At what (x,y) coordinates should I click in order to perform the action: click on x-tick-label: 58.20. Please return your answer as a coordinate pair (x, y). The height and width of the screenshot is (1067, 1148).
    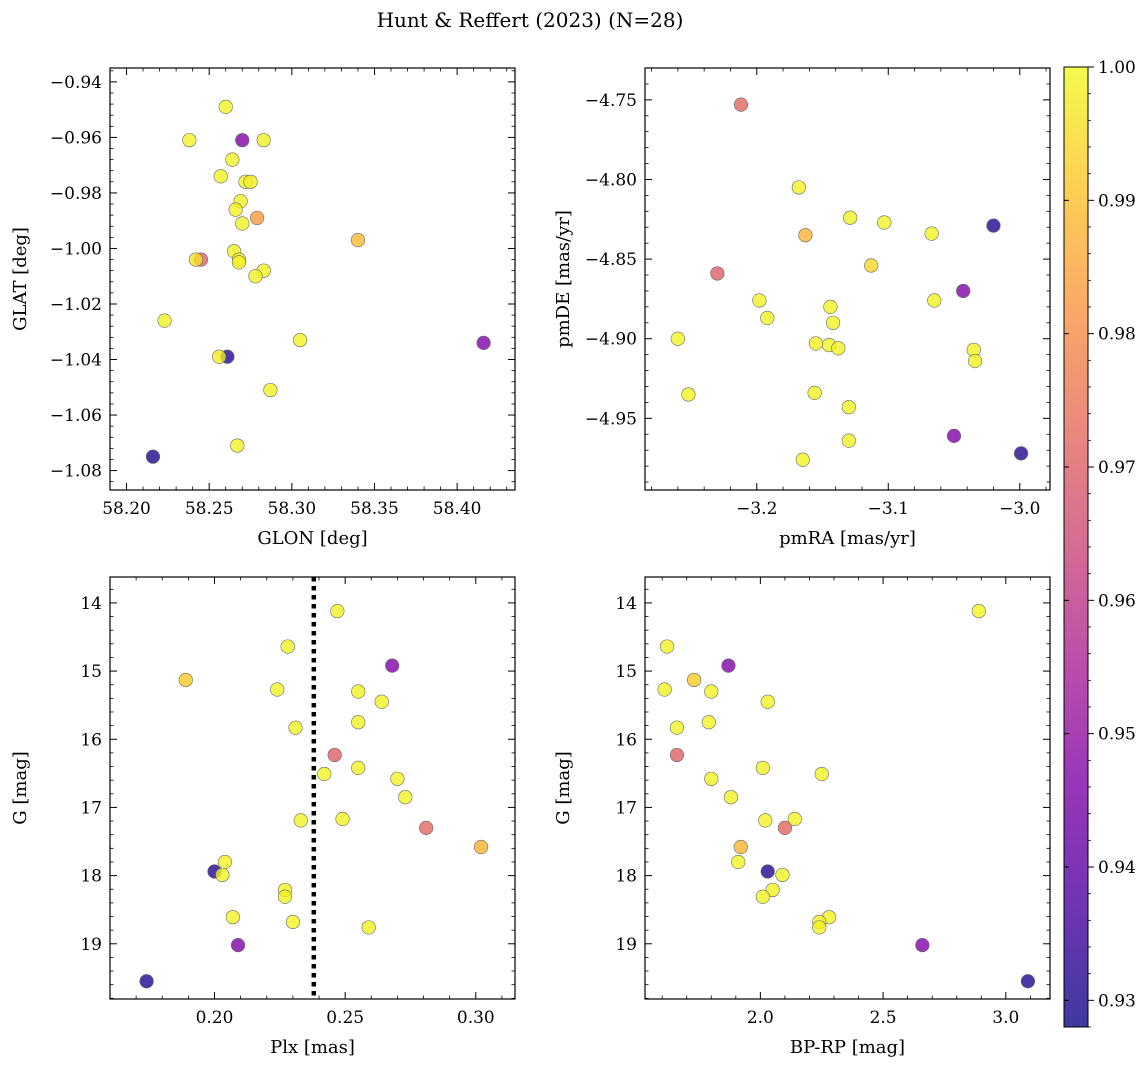
    Looking at the image, I should click on (126, 509).